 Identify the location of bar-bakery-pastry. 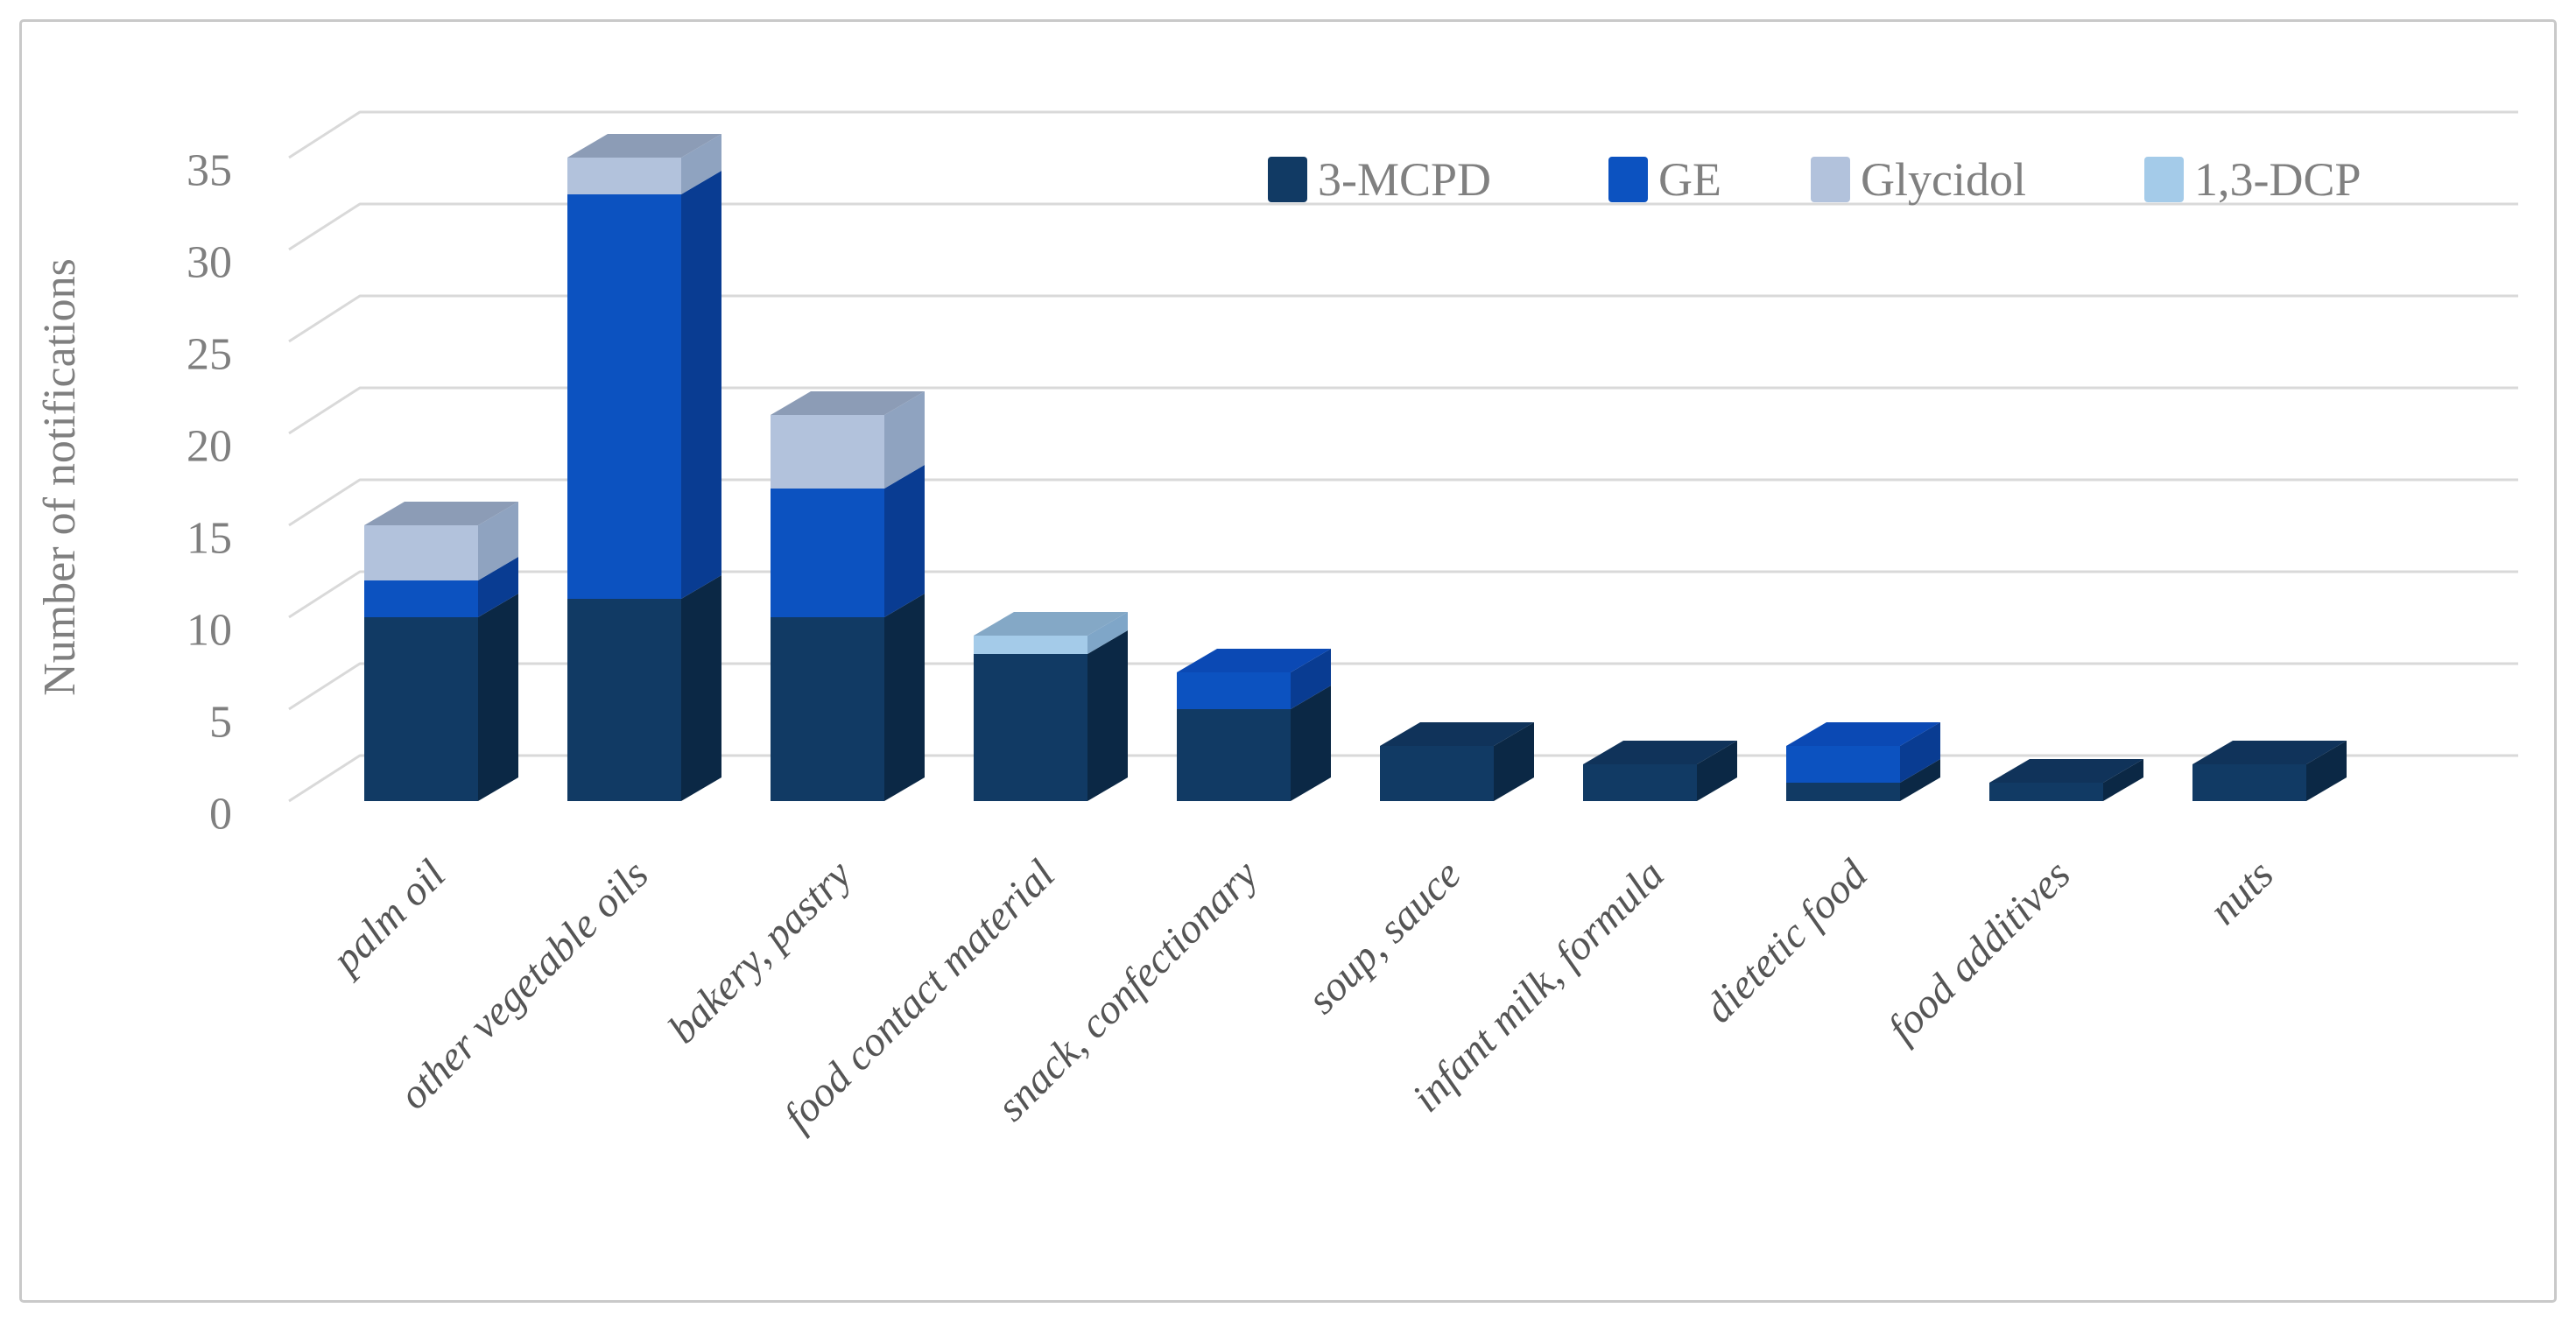
(848, 596).